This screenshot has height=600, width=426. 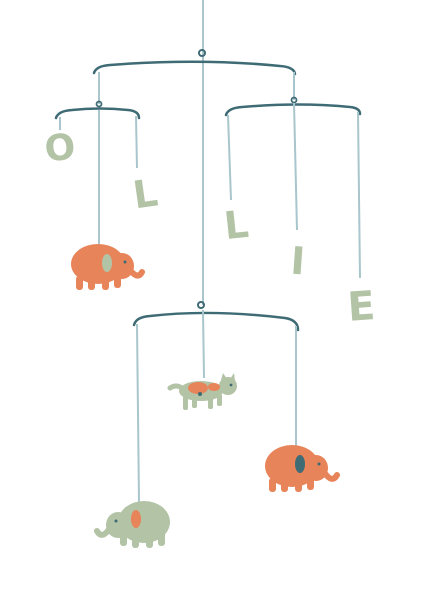 What do you see at coordinates (108, 267) in the screenshot?
I see `elephant-orange-top` at bounding box center [108, 267].